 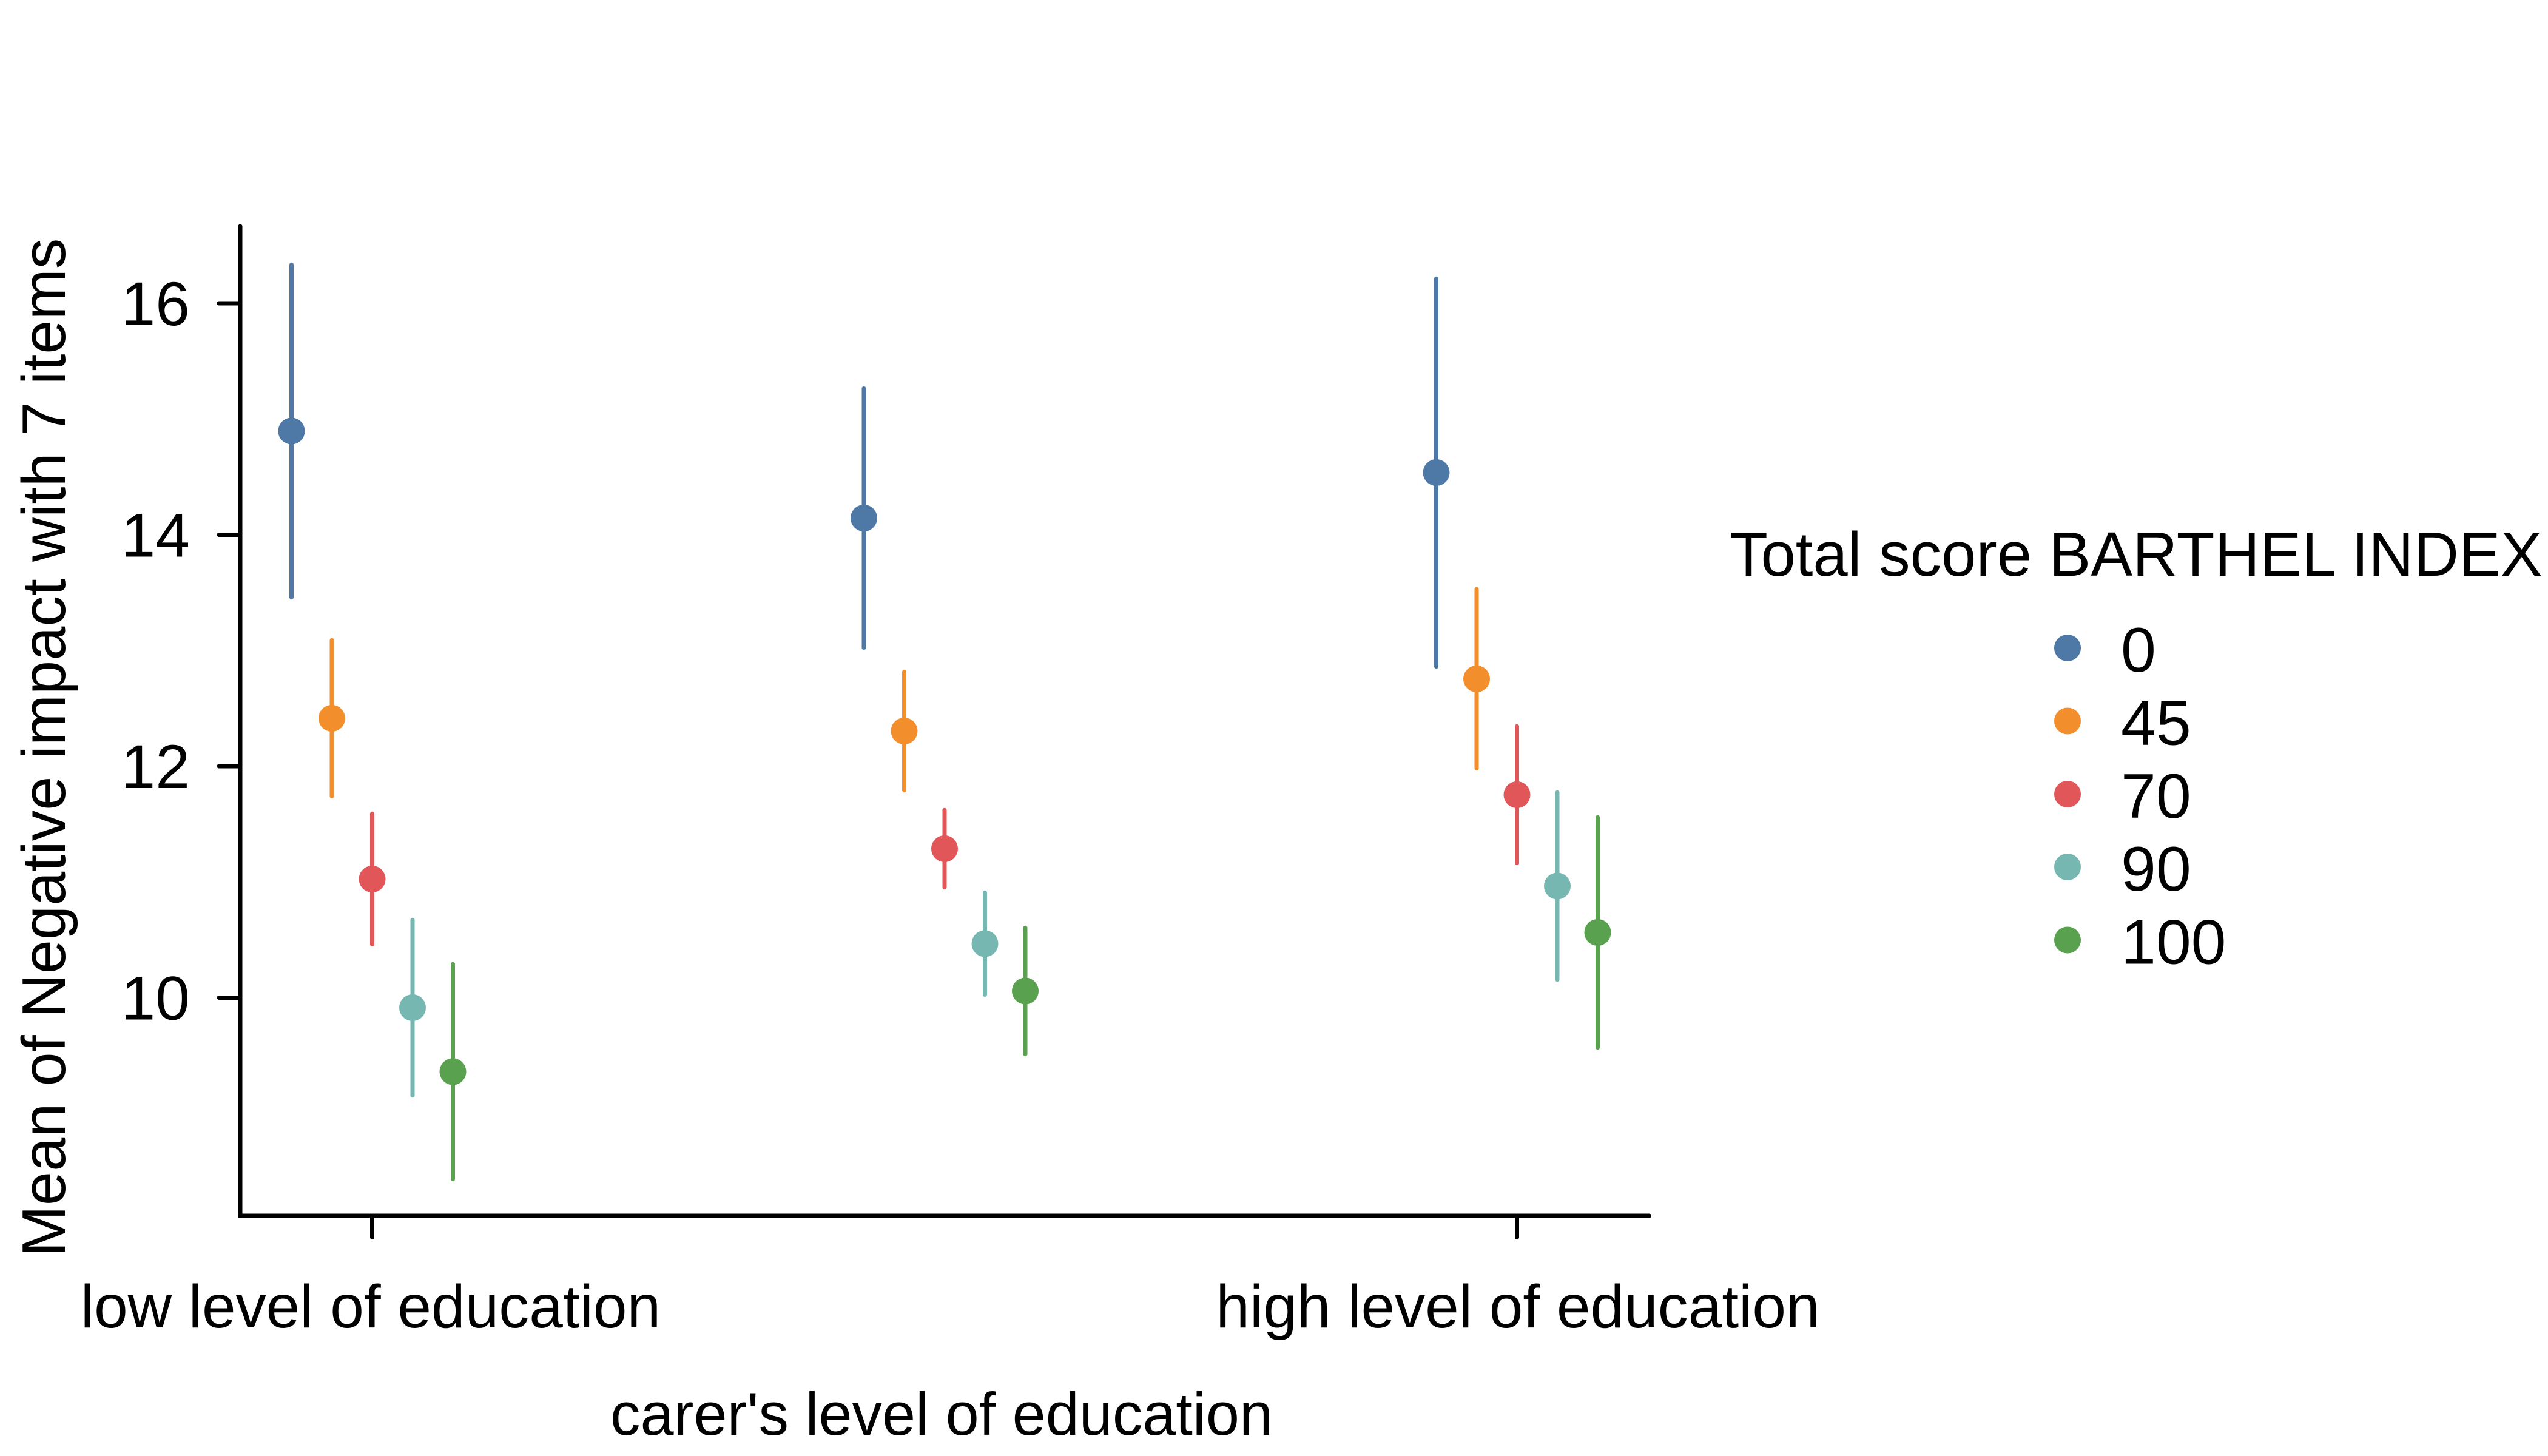 What do you see at coordinates (155, 998) in the screenshot?
I see `svg-text: 10` at bounding box center [155, 998].